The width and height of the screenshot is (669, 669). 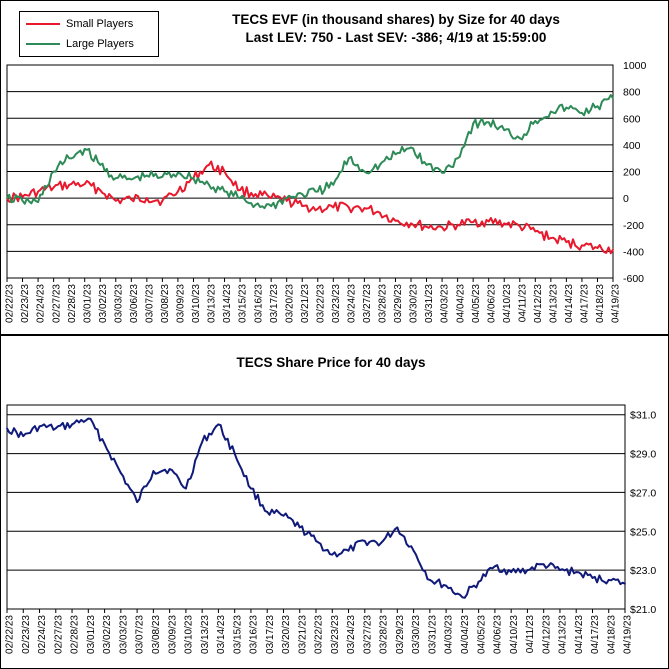 I want to click on x-tick-label: 03/14/23, so click(x=227, y=303).